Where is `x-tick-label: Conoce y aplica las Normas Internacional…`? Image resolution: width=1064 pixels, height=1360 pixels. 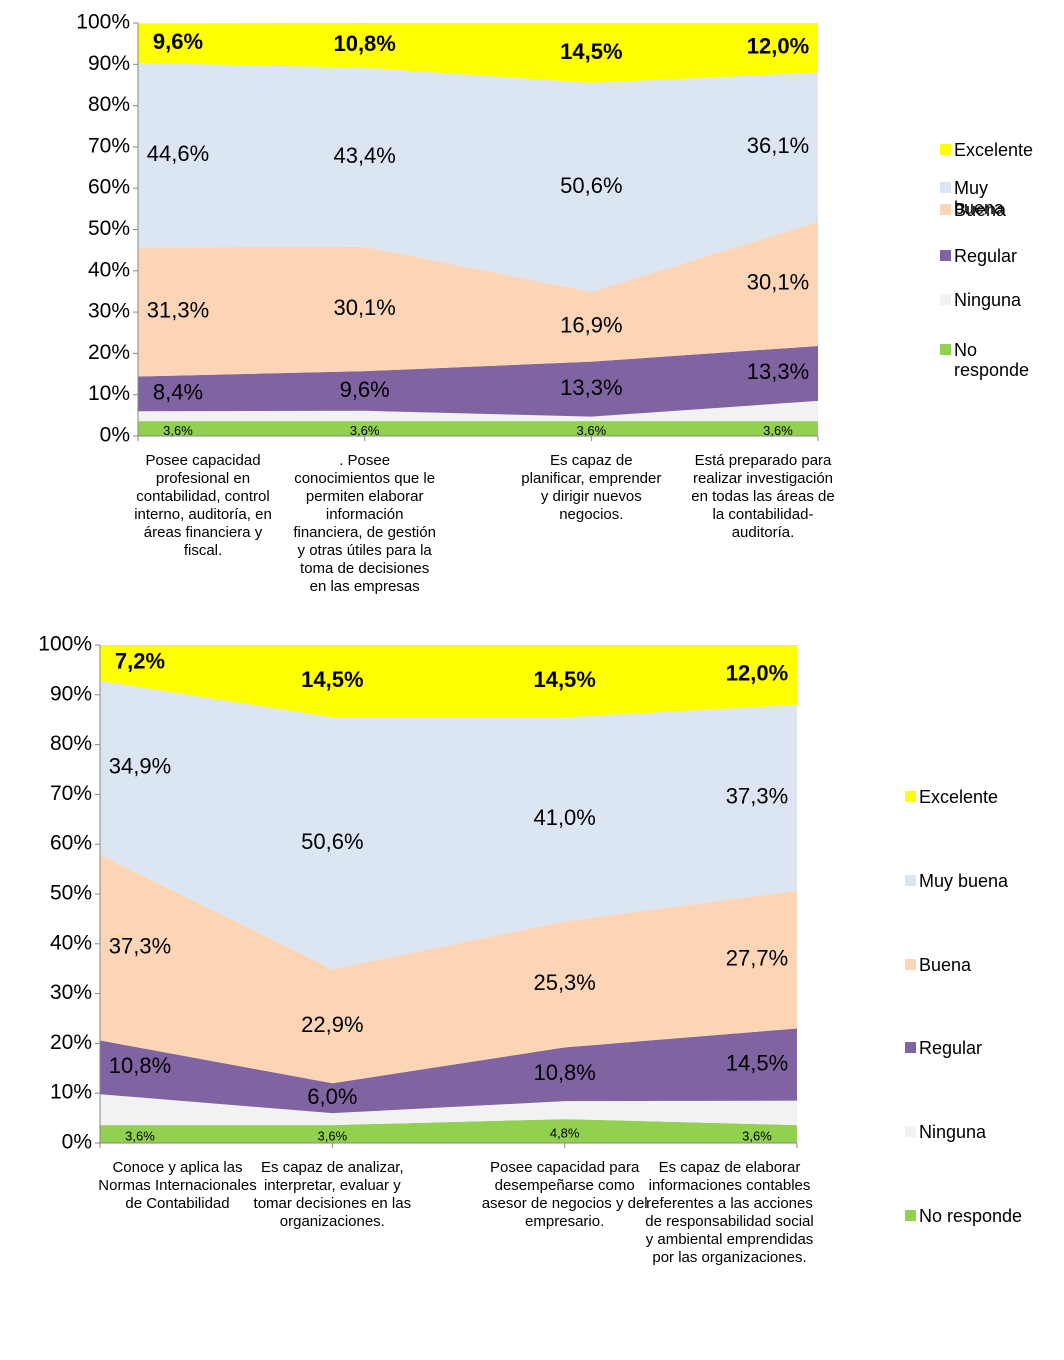 x-tick-label: Conoce y aplica las Normas Internacional… is located at coordinates (177, 1185).